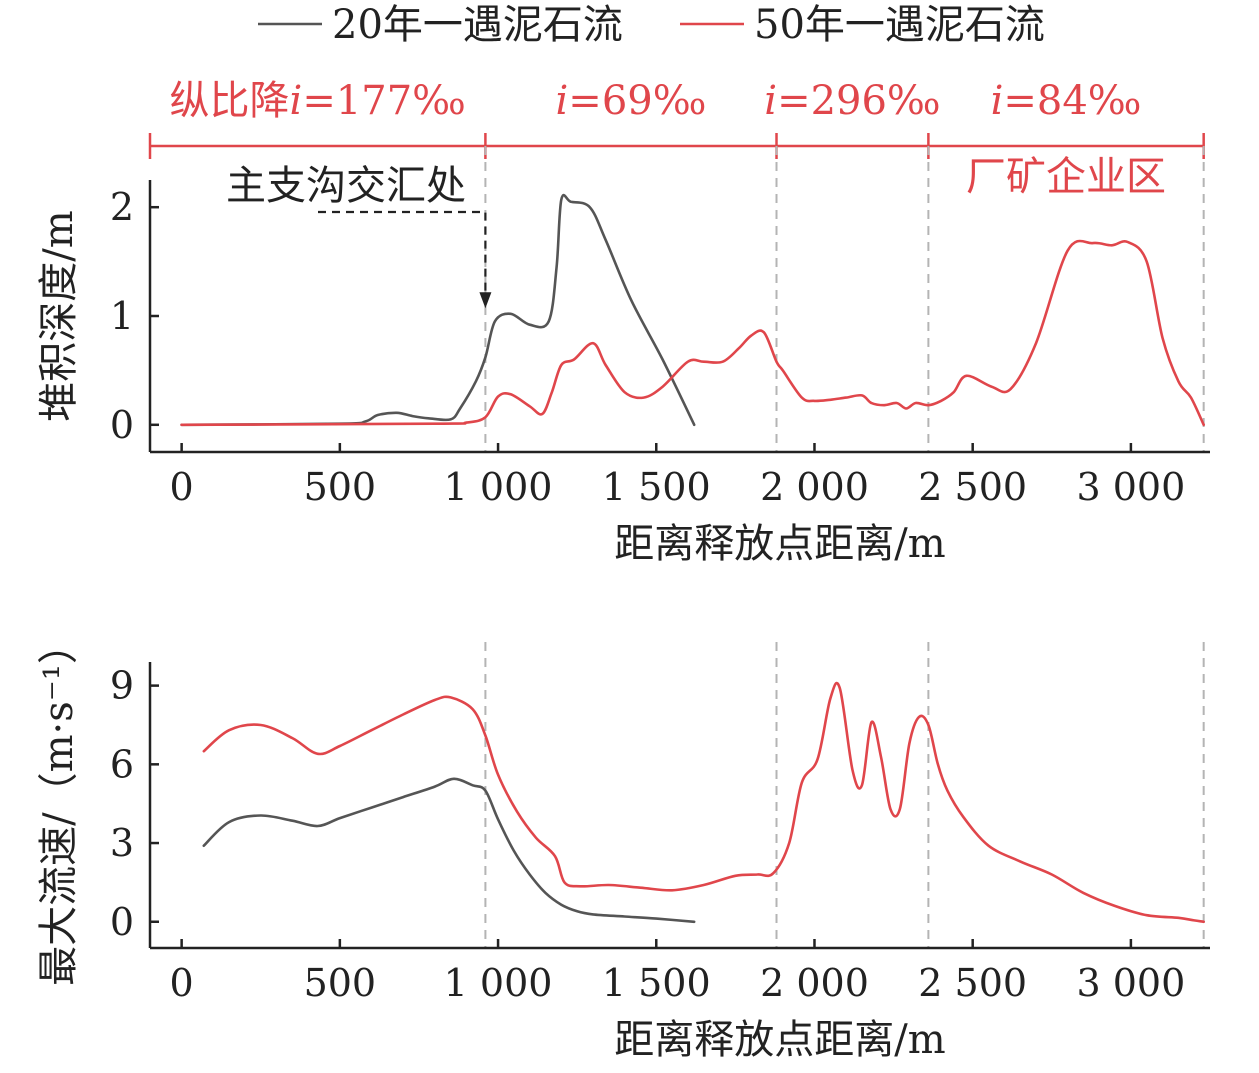 The width and height of the screenshot is (1259, 1073). Describe the element at coordinates (122, 843) in the screenshot. I see `y-tick-label: 3` at that location.